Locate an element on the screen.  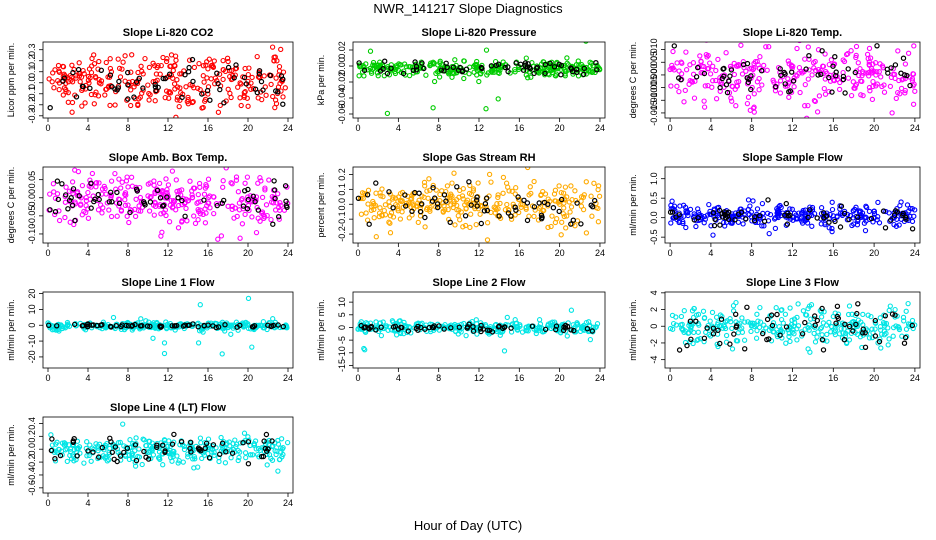
panel-title: Slope Sample Flow is located at coordinates (792, 158).